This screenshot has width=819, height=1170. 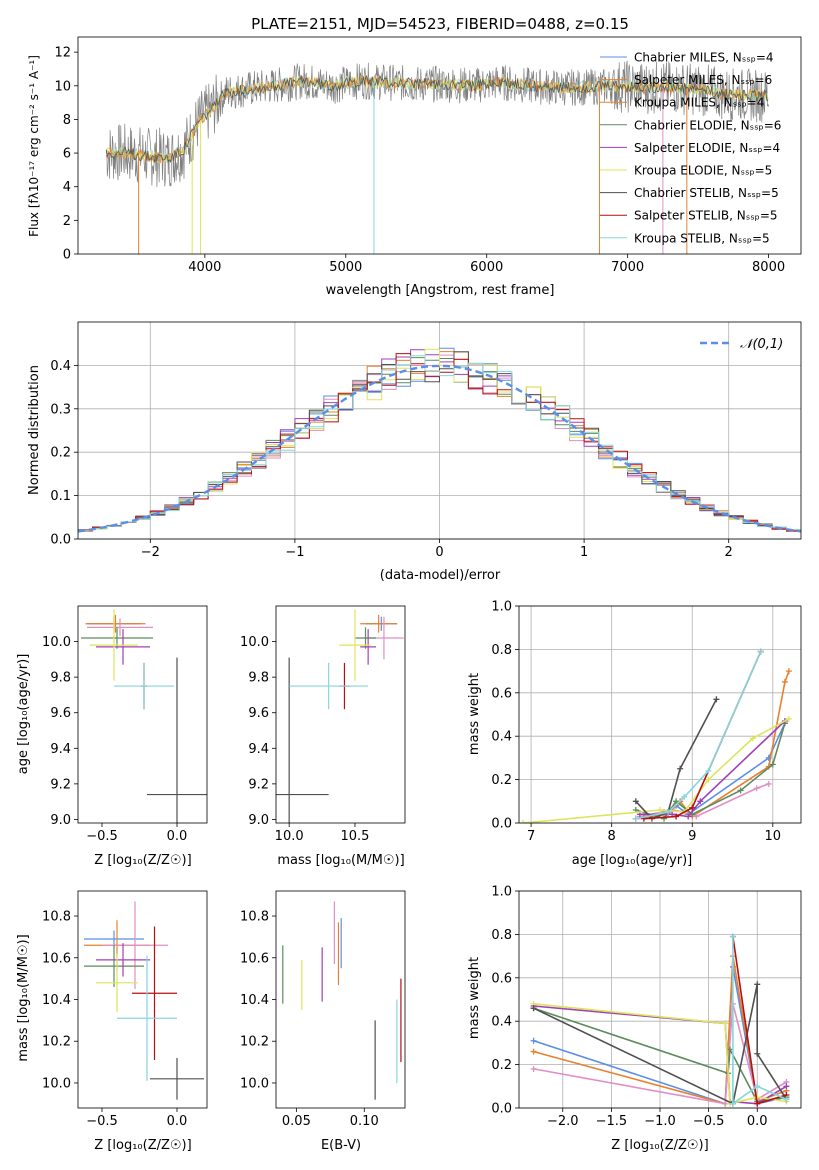 I want to click on legend-label: Salpeter STELIB, Nₛₛₚ=5, so click(x=706, y=216).